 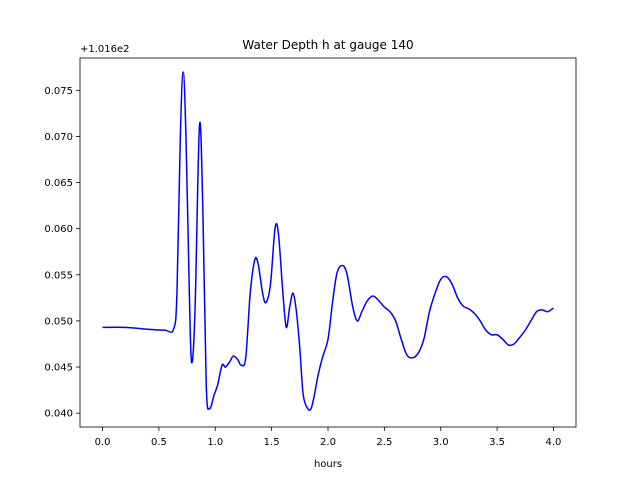 I want to click on x-tick-label: 1.0, so click(x=215, y=442).